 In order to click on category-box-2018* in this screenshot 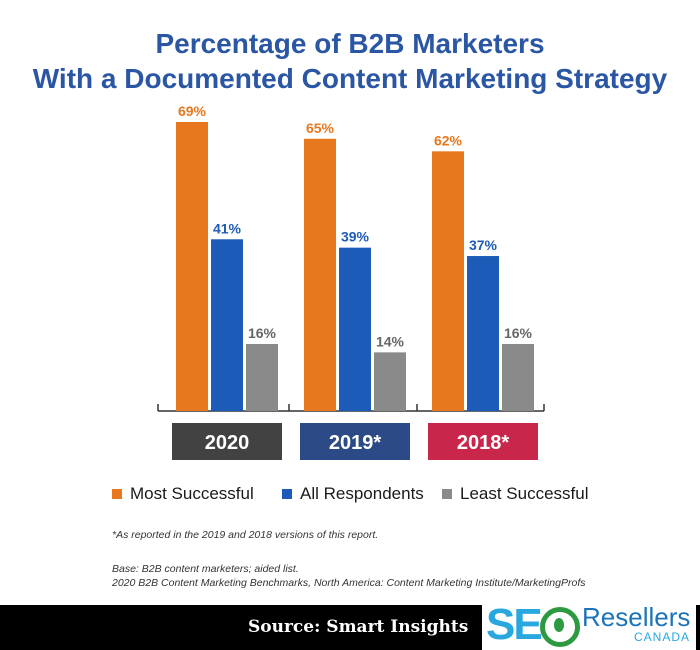, I will do `click(483, 441)`.